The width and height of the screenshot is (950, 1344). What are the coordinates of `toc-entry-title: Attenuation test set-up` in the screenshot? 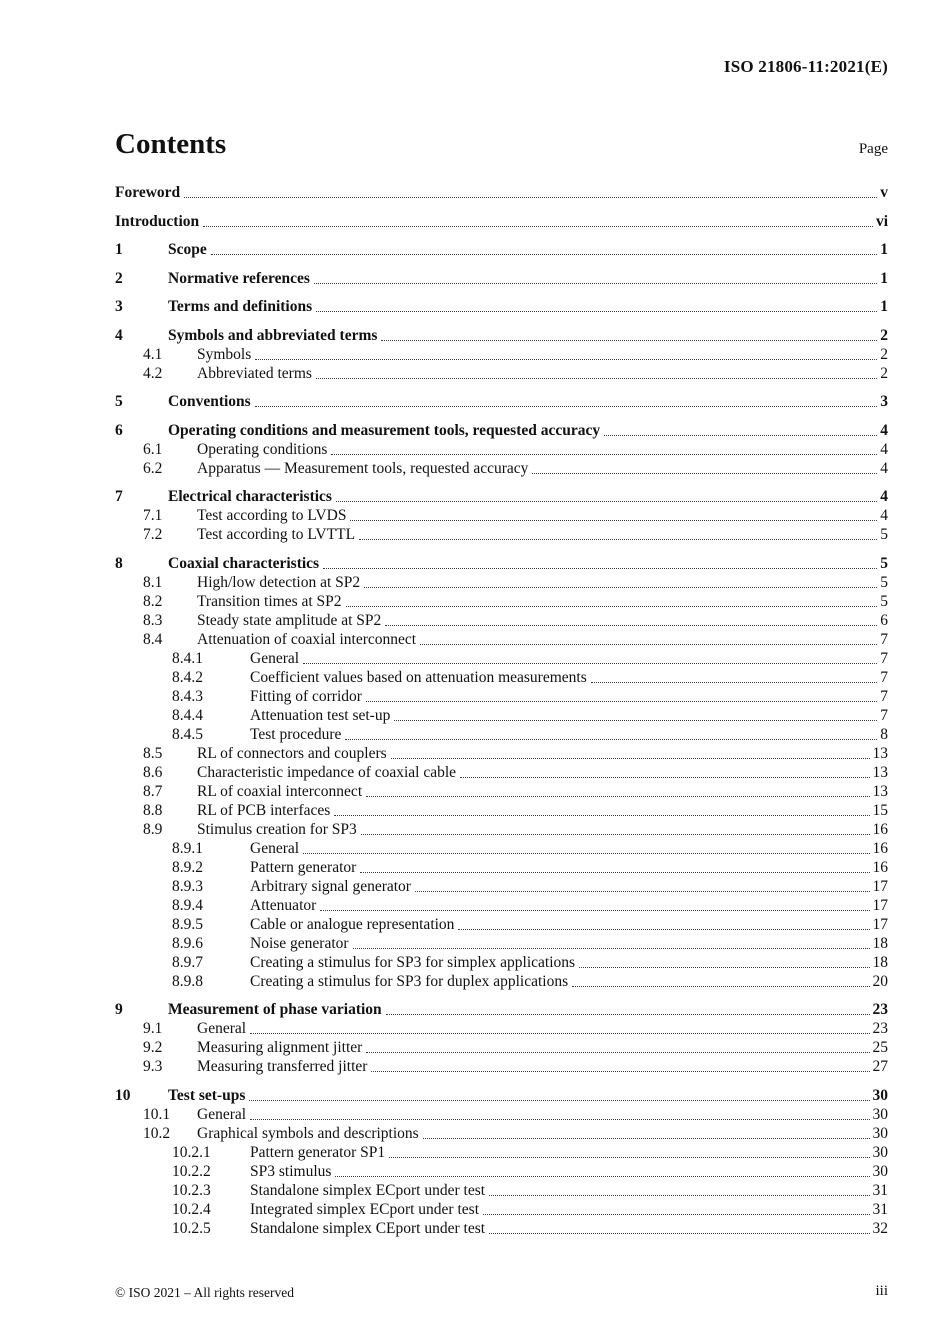 It's located at (320, 715).